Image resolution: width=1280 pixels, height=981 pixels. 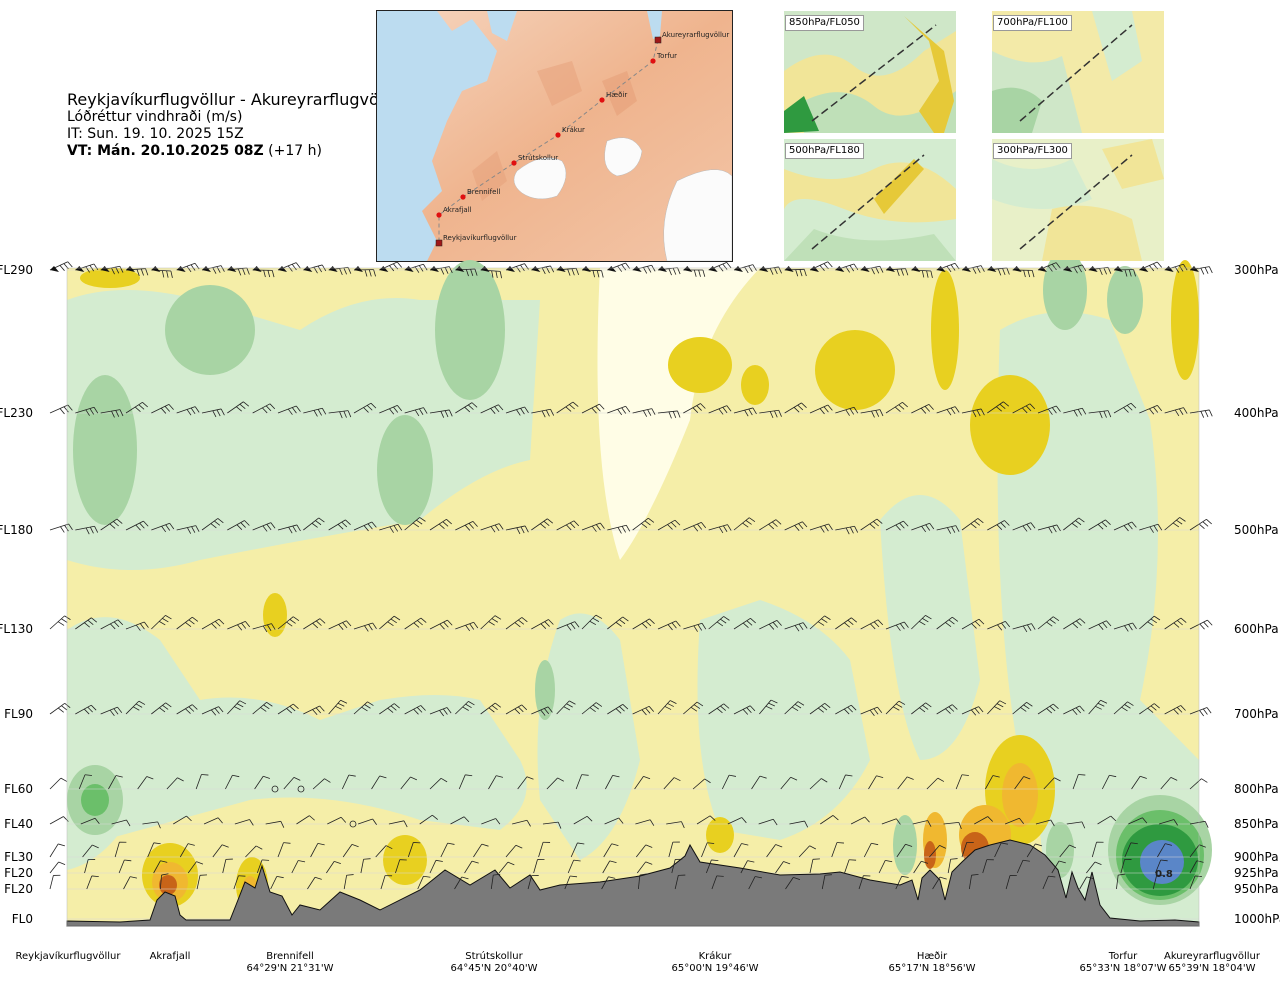 I want to click on terrain-profile, so click(x=633, y=883).